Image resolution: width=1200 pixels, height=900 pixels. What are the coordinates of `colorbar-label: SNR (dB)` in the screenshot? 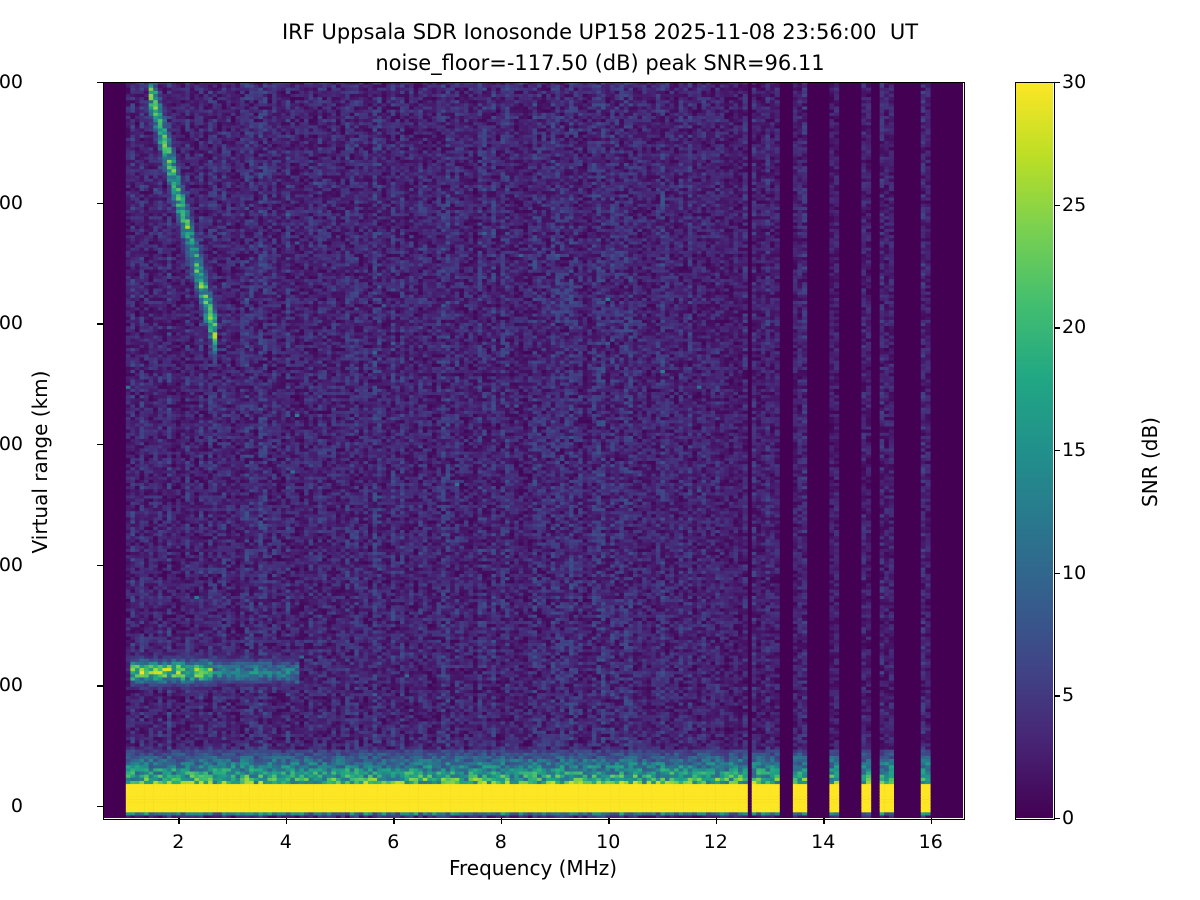 It's located at (1150, 462).